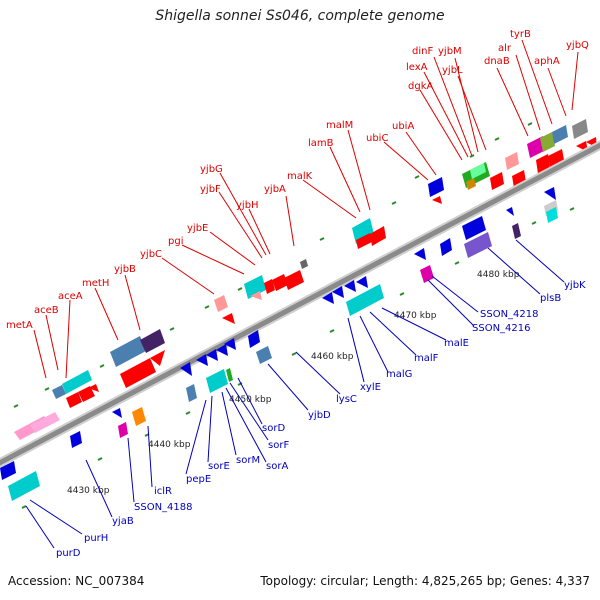 Image resolution: width=600 pixels, height=600 pixels. Describe the element at coordinates (219, 466) in the screenshot. I see `gene-label-bottom: sorE` at that location.